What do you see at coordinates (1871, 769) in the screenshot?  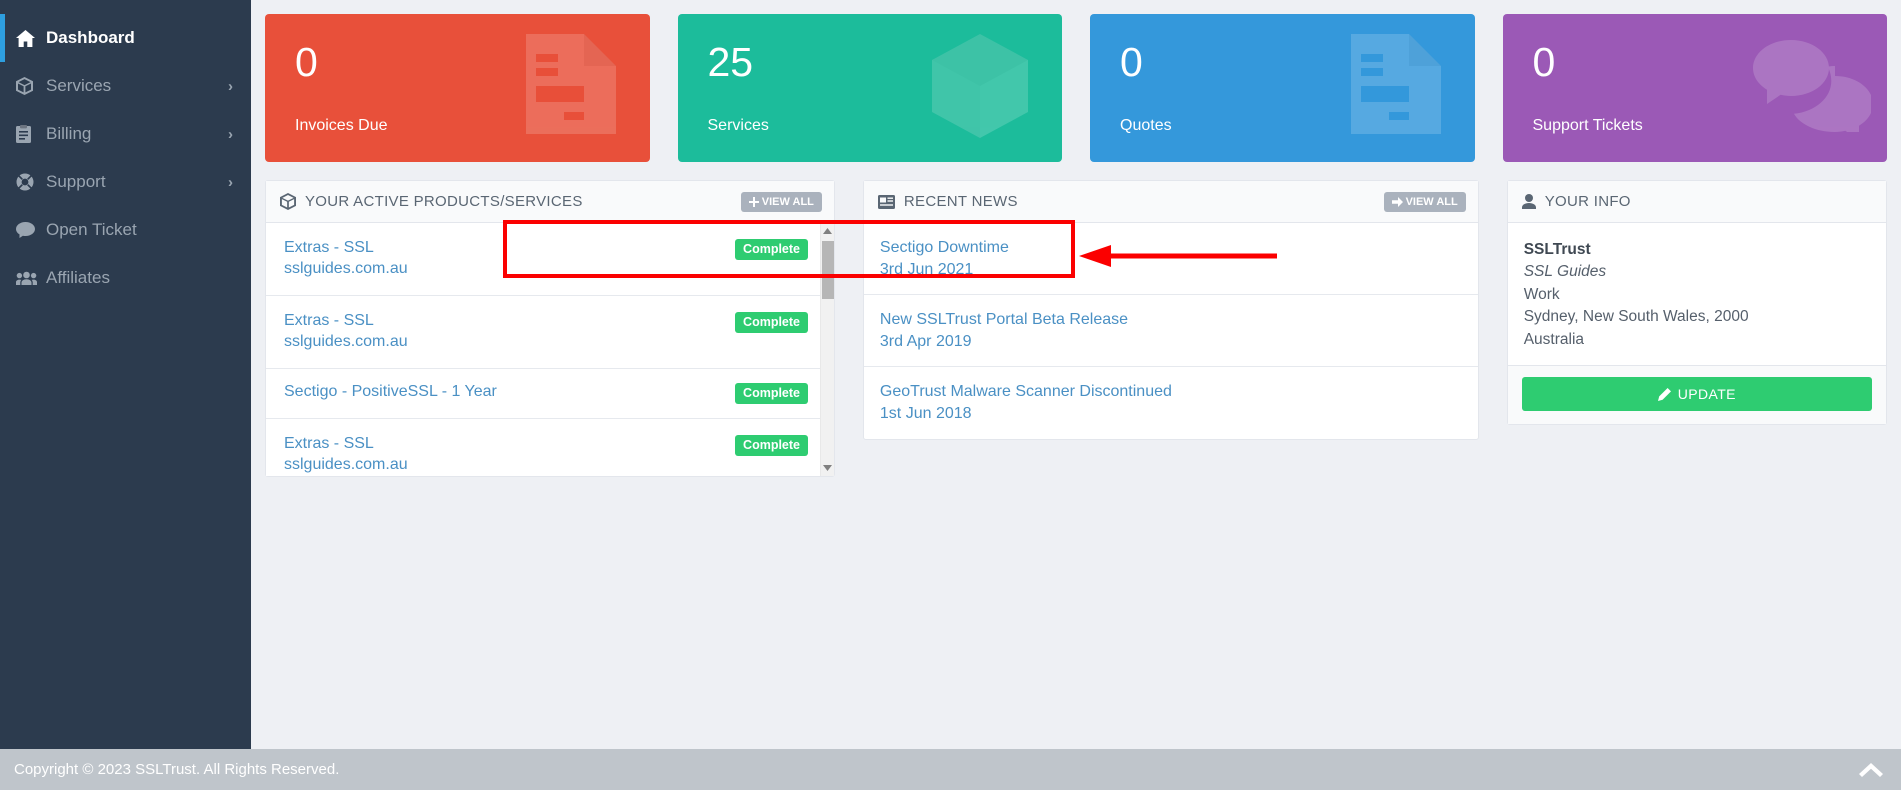 I see `scroll-to-top-button` at bounding box center [1871, 769].